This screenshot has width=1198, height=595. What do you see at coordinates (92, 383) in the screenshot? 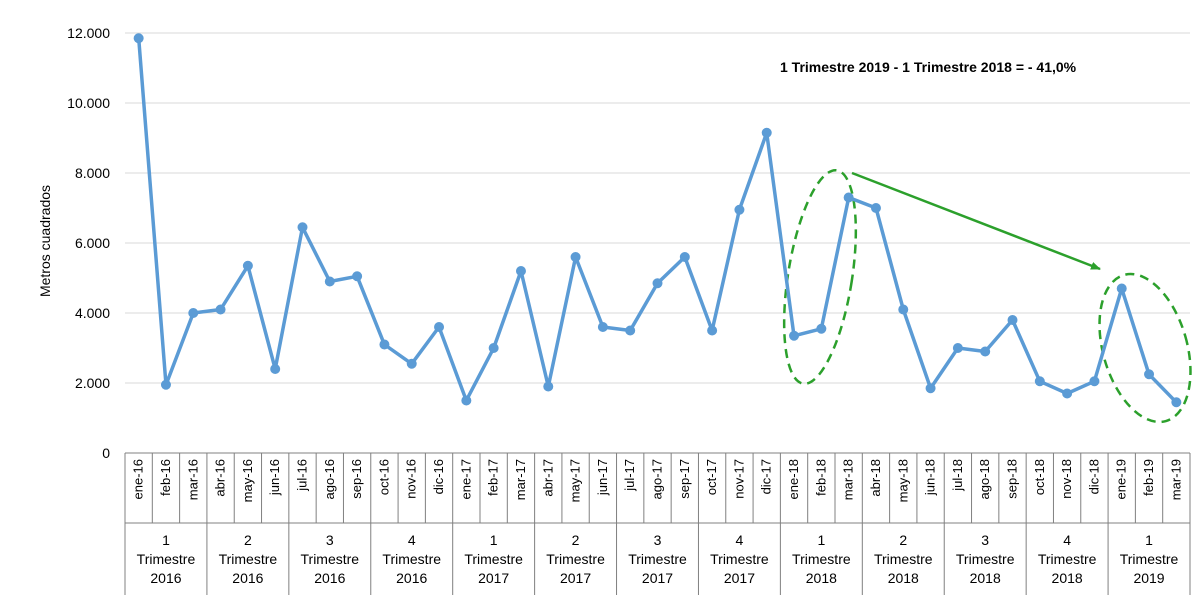
I see `y-tick-label: 2.000` at bounding box center [92, 383].